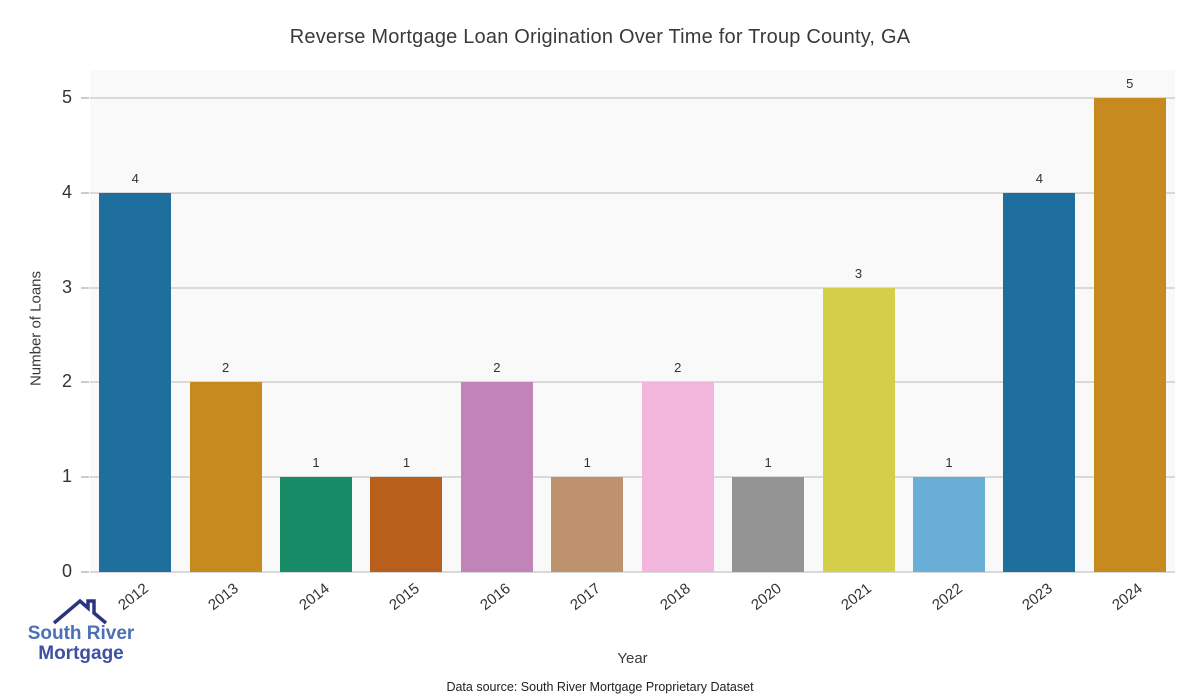 The image size is (1200, 700). I want to click on y-tick-label: 3, so click(66, 286).